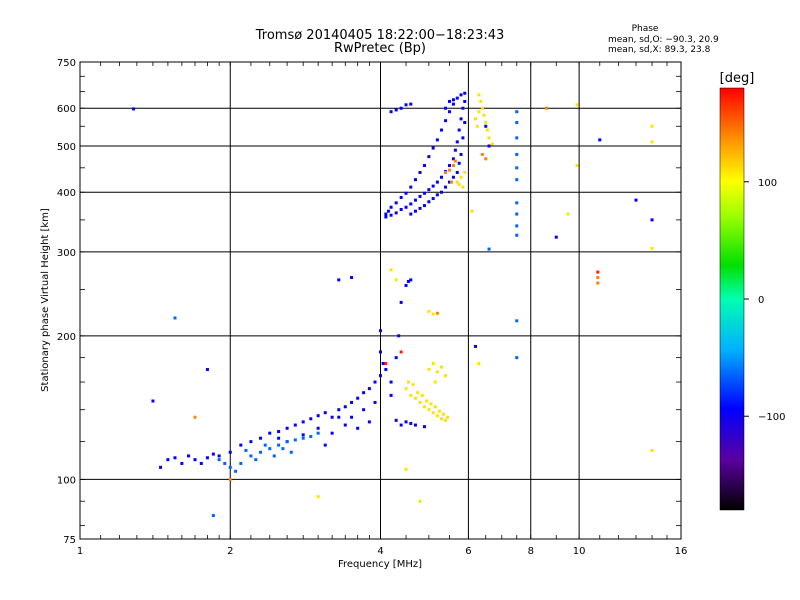 This screenshot has width=800, height=600. Describe the element at coordinates (66, 480) in the screenshot. I see `y-tick-label: 100` at that location.